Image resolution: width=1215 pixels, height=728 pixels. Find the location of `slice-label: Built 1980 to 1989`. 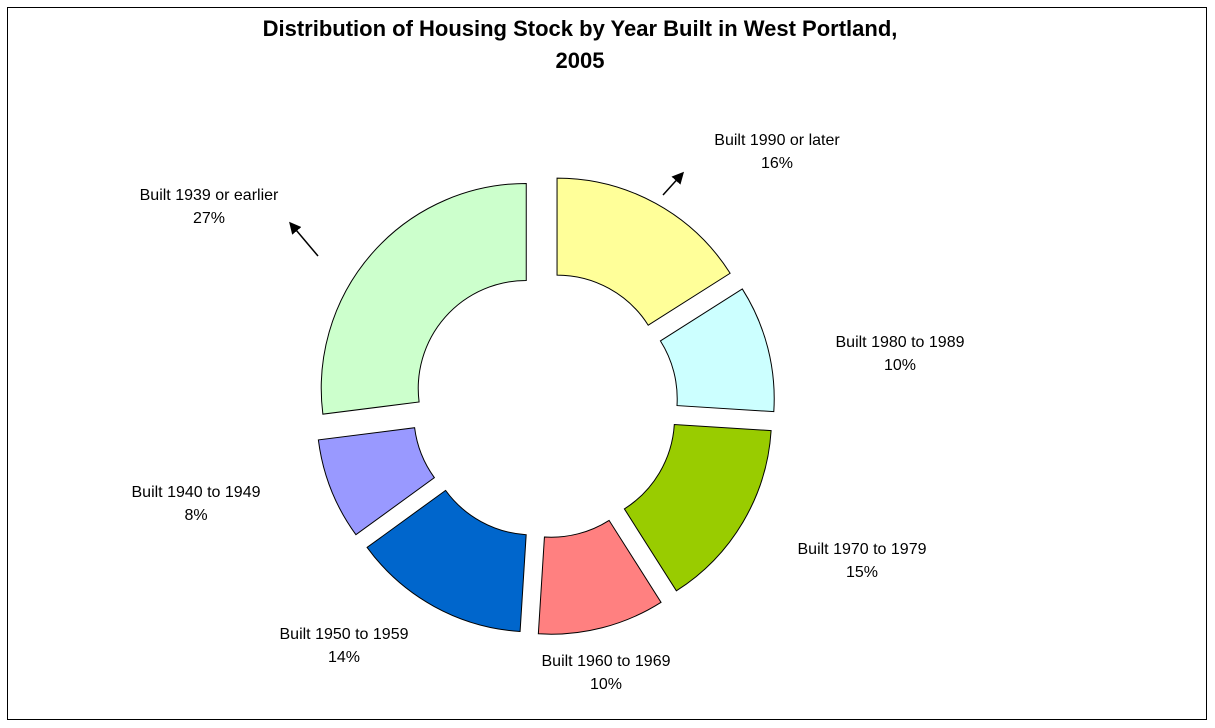

slice-label: Built 1980 to 1989 is located at coordinates (900, 342).